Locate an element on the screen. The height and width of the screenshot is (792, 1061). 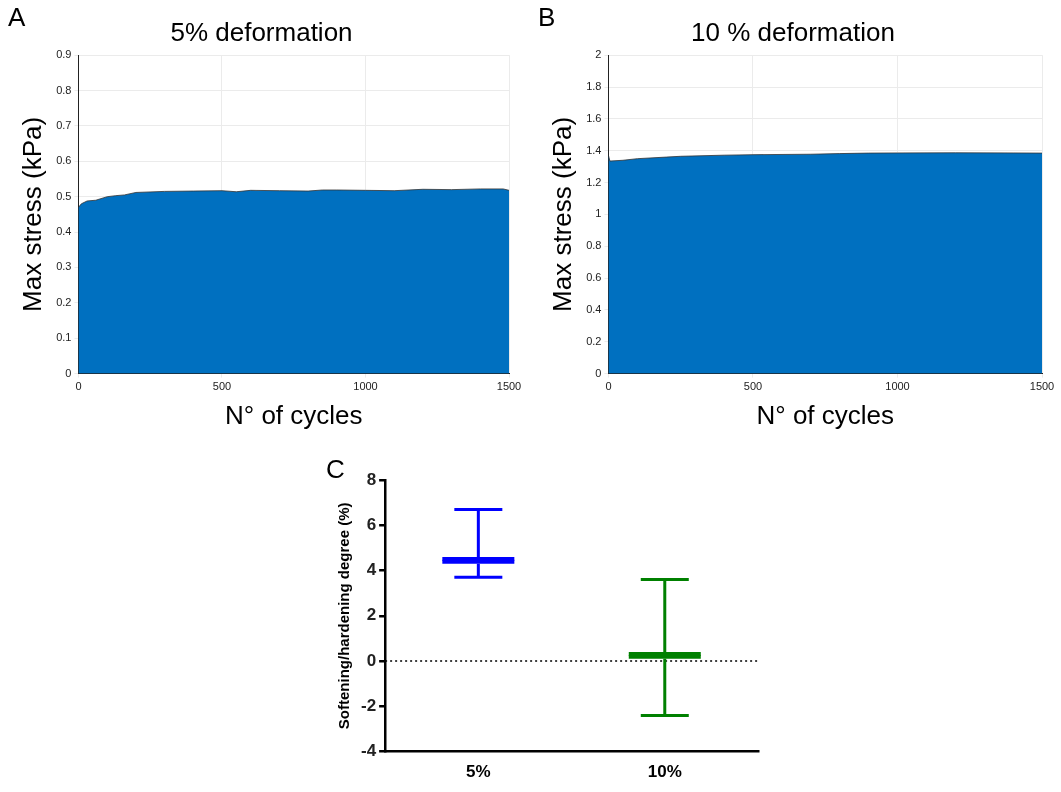
y-tick-label: 0.7 is located at coordinates (64, 124).